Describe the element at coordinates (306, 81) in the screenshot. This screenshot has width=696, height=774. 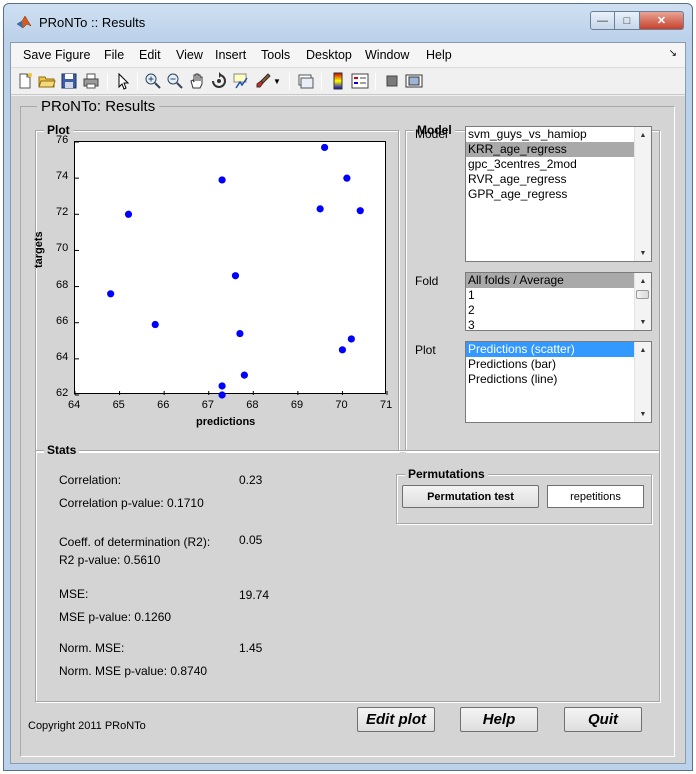
I see `link-icon` at that location.